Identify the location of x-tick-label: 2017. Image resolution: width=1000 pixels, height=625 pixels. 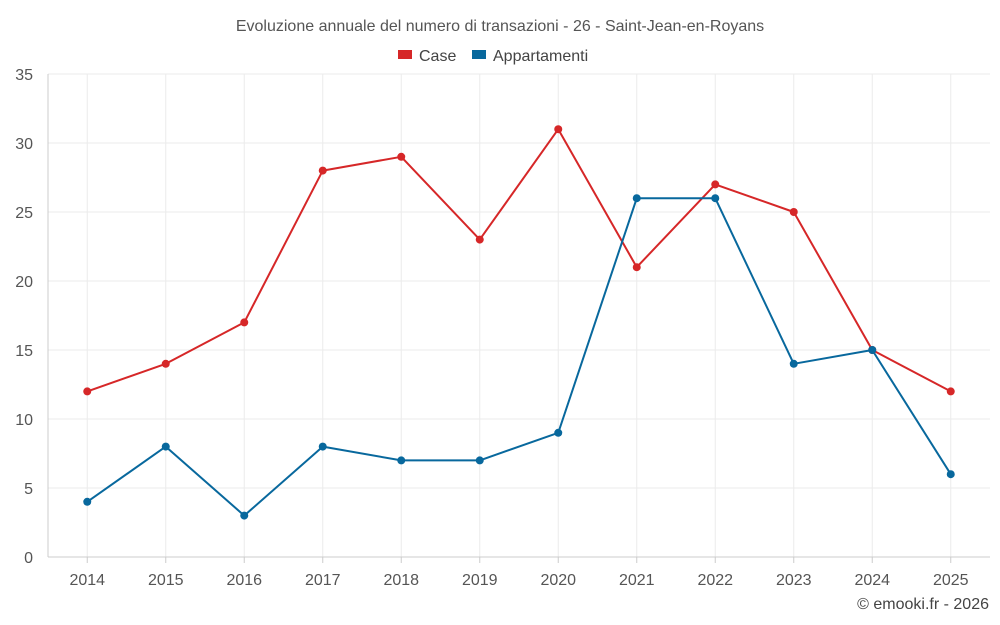
(323, 580).